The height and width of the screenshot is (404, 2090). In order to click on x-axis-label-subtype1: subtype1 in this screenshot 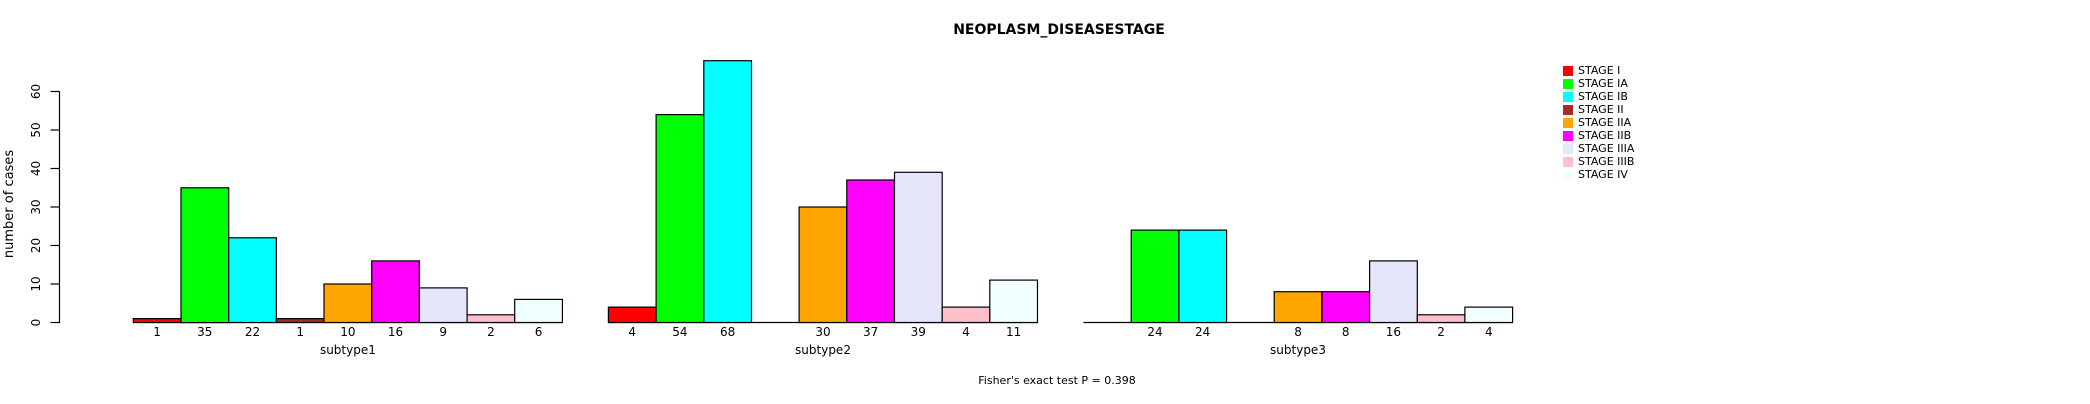, I will do `click(348, 350)`.